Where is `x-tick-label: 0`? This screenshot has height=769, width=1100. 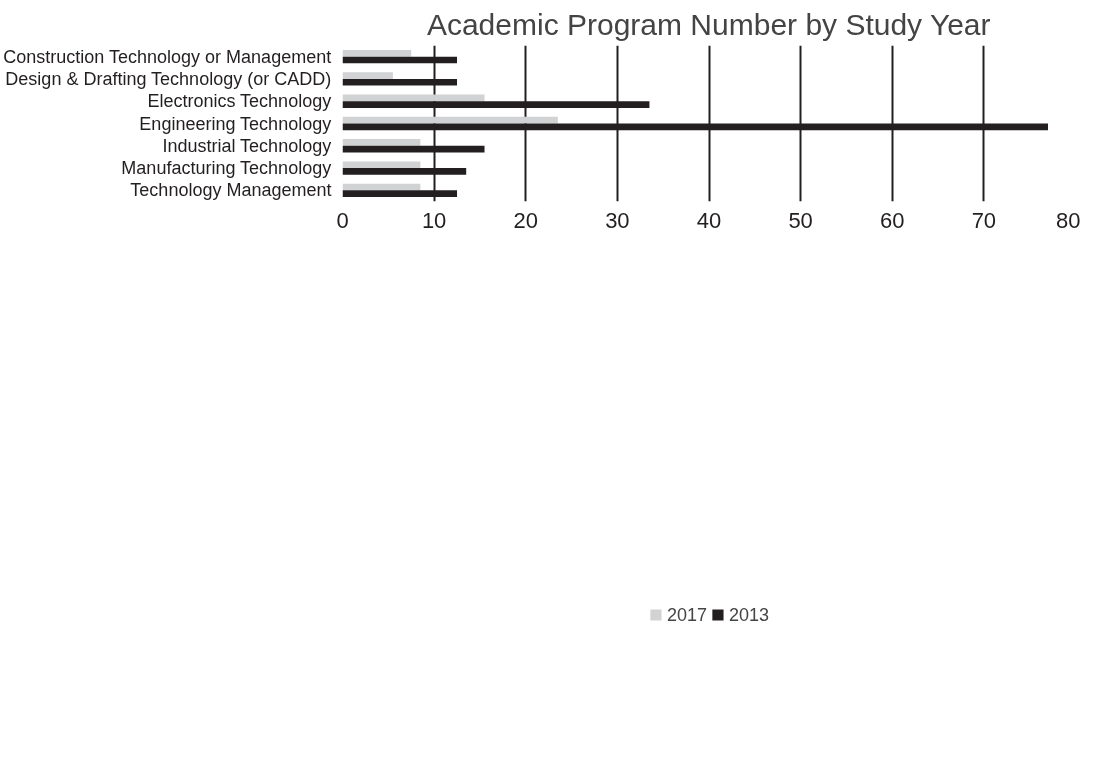 x-tick-label: 0 is located at coordinates (342, 220).